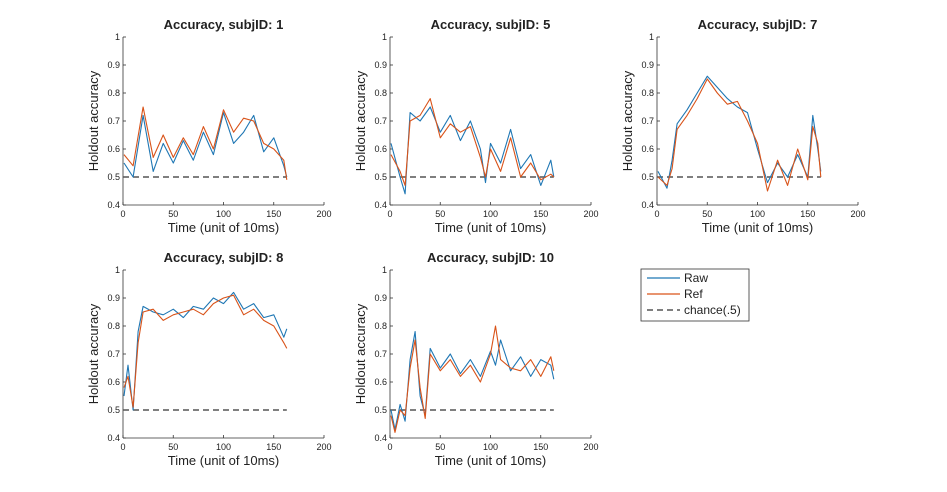  Describe the element at coordinates (224, 24) in the screenshot. I see `subplot-title: Accuracy, subjID: 1` at that location.